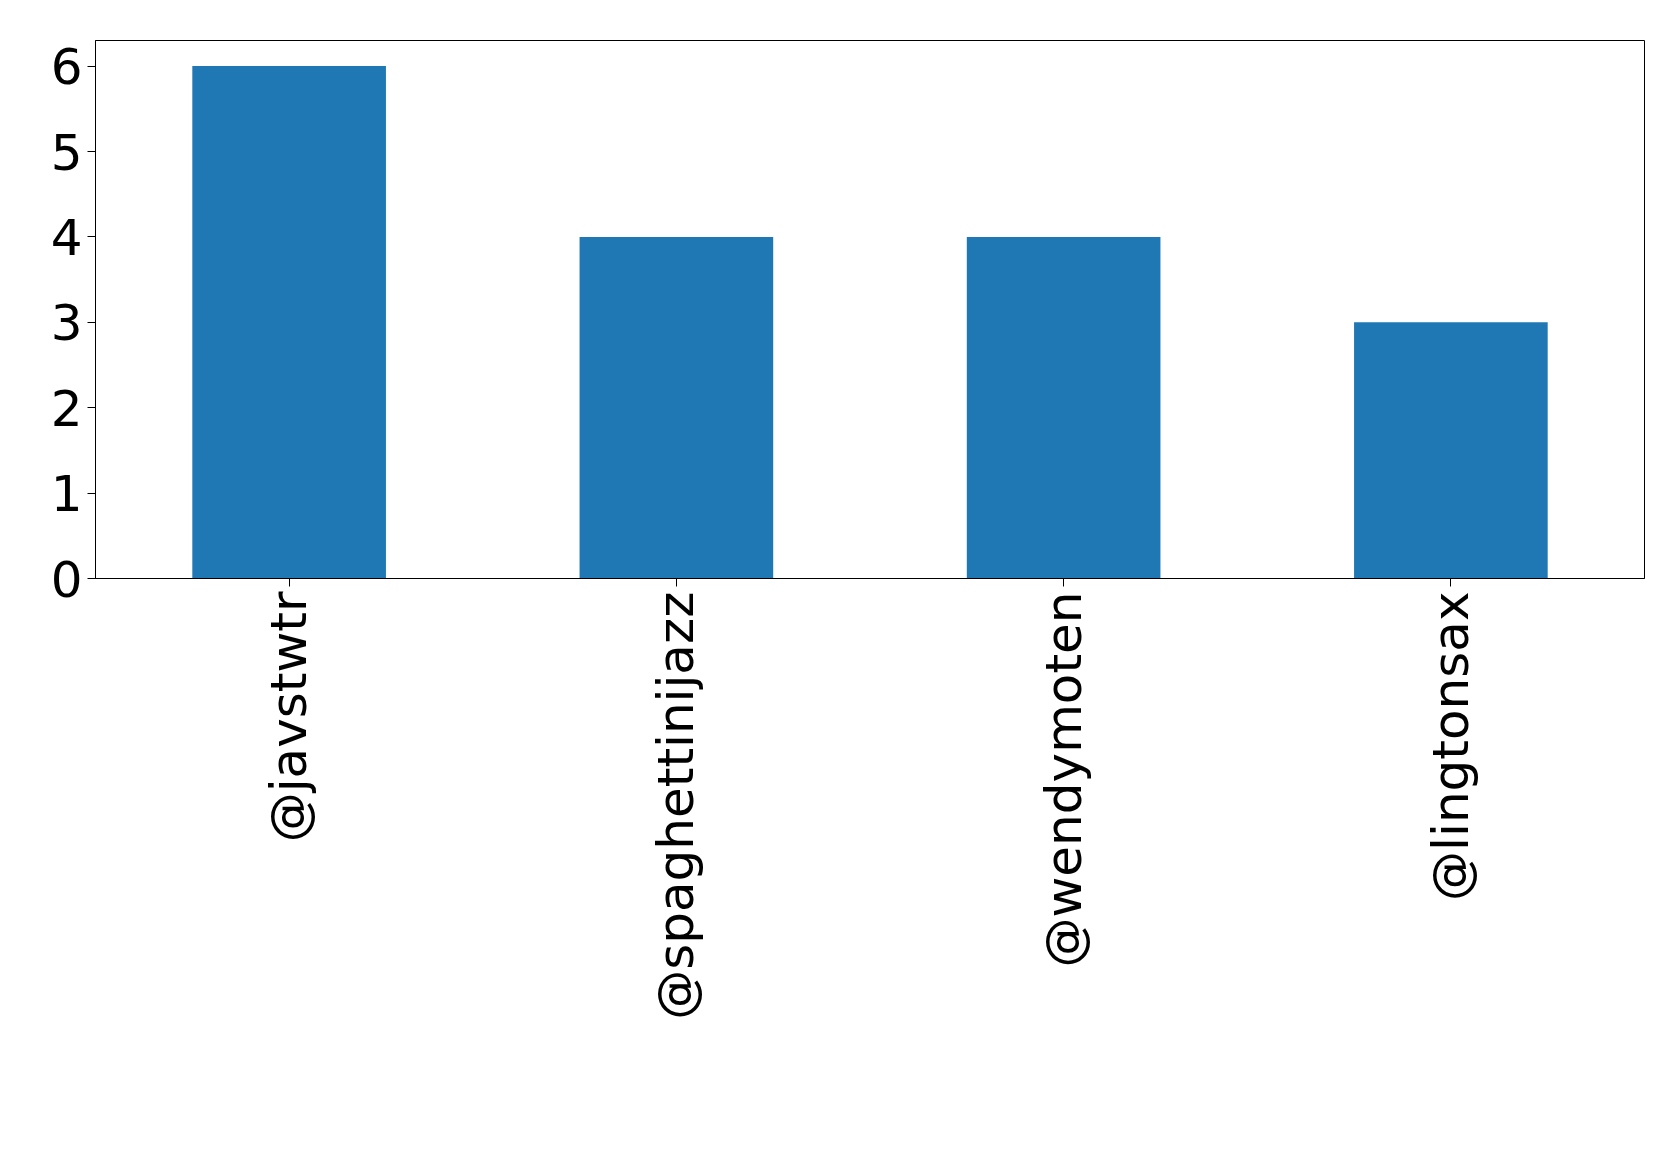 This screenshot has height=1163, width=1679. Describe the element at coordinates (66, 579) in the screenshot. I see `y-tick-label: 0` at that location.